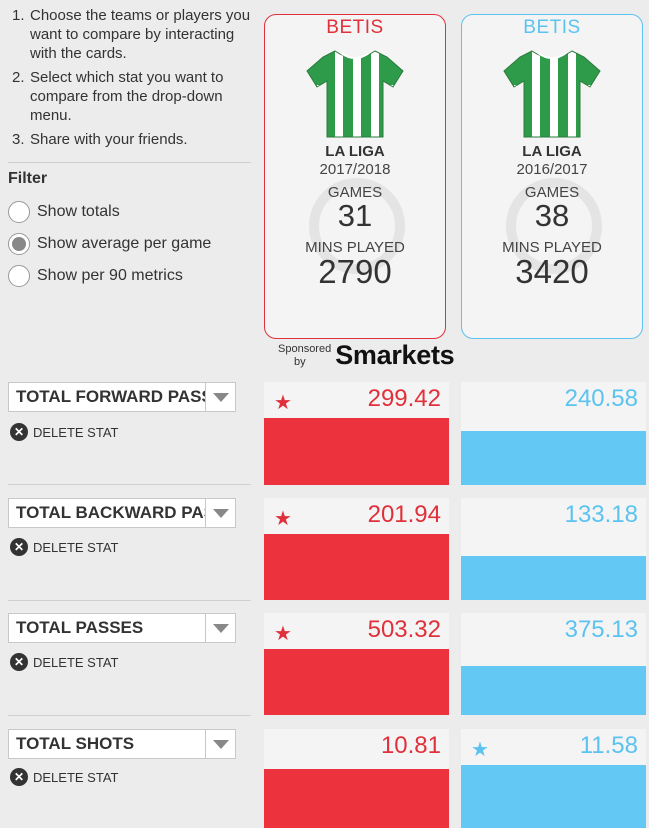  I want to click on stat-value-right: 240.58, so click(553, 400).